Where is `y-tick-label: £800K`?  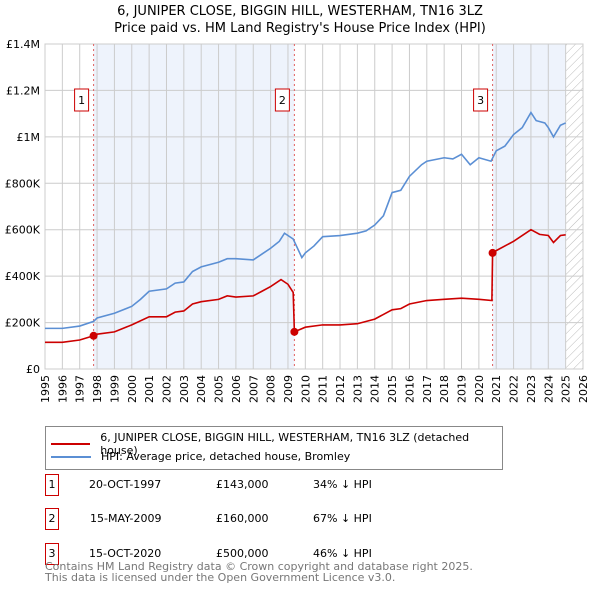 y-tick-label: £800K is located at coordinates (23, 183).